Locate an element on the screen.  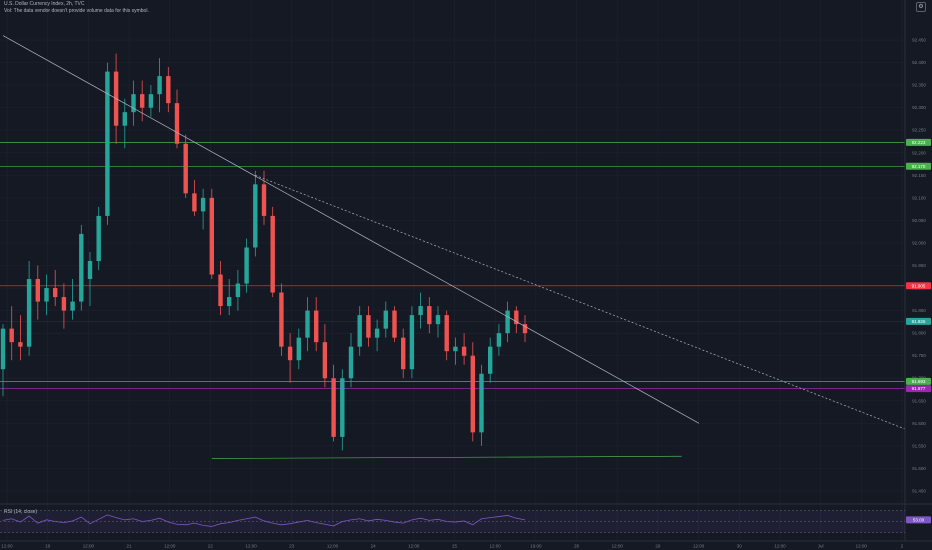
time-tick-label: 21 is located at coordinates (130, 546).